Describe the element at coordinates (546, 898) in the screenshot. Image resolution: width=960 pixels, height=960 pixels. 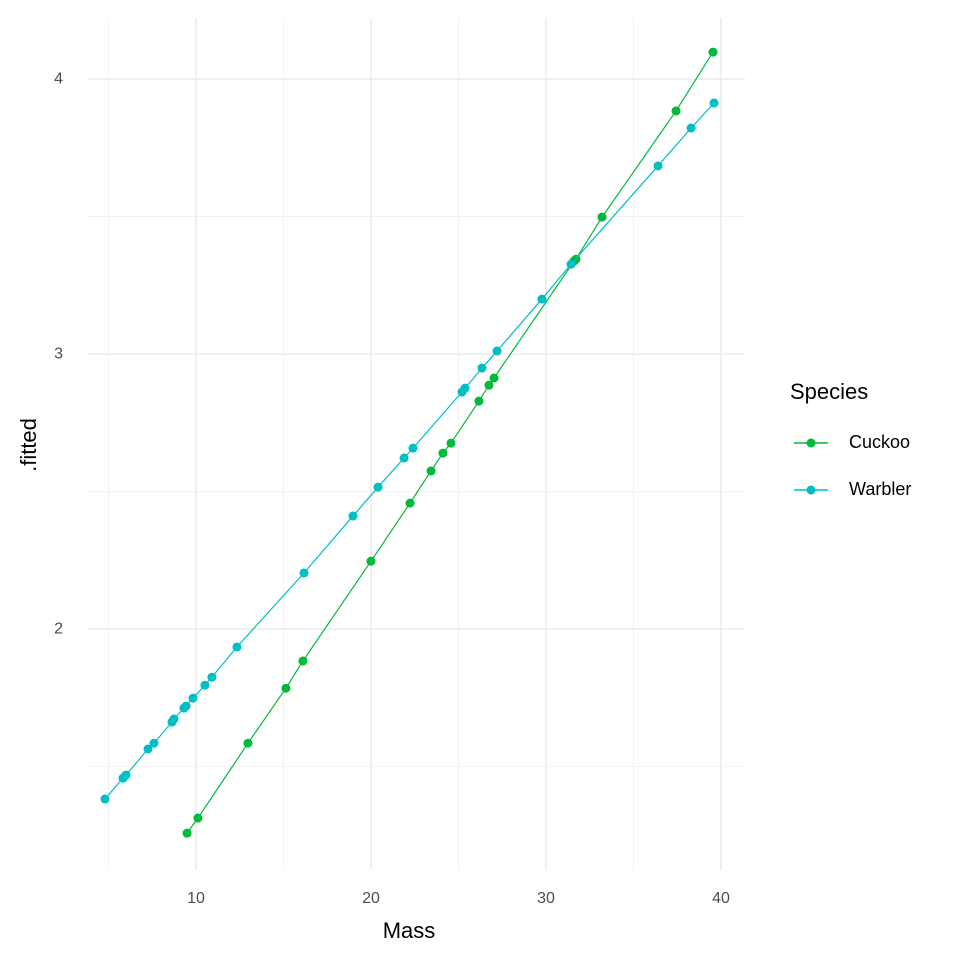
I see `x-tick-label: 30` at that location.